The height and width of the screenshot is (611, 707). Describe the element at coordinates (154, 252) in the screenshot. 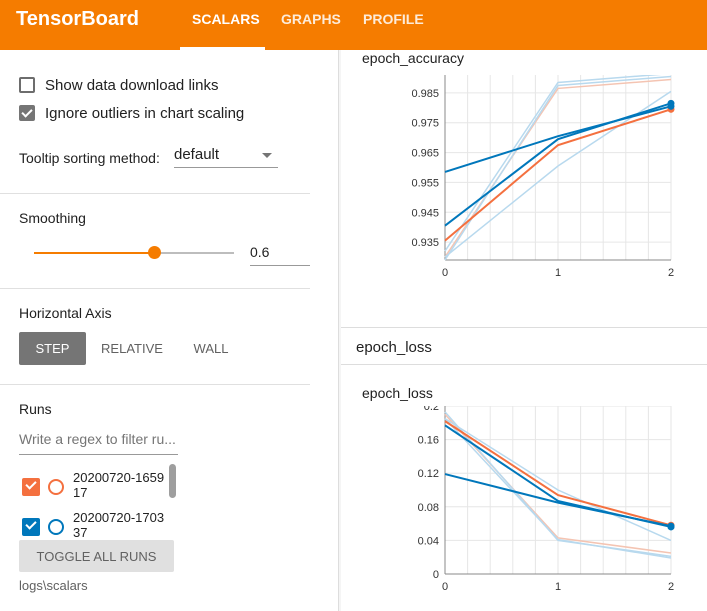

I see `smoothing-slider-handle` at that location.